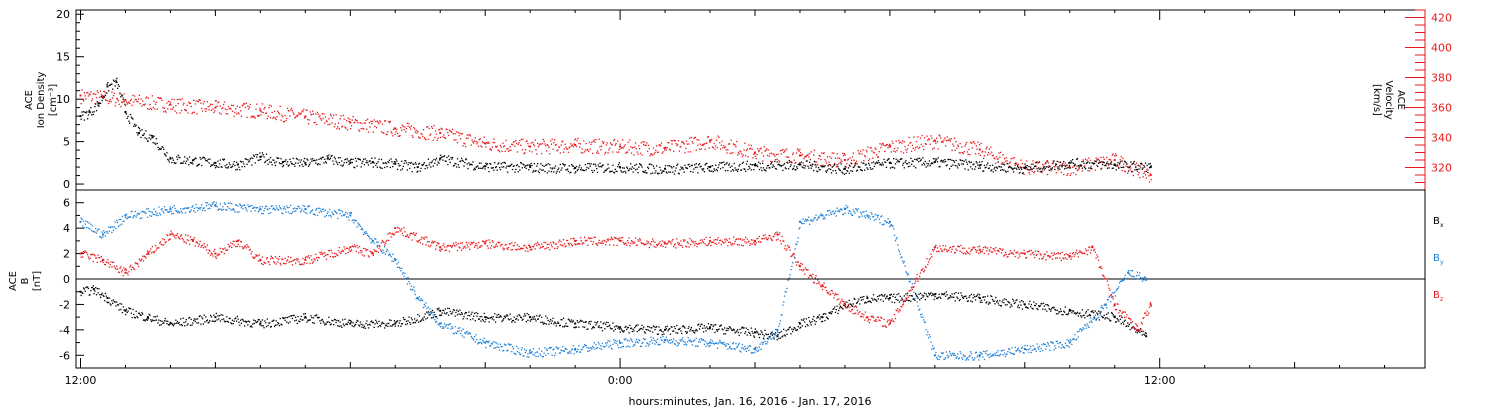 Image resolution: width=1500 pixels, height=410 pixels. I want to click on ion-density-point, so click(799, 164).